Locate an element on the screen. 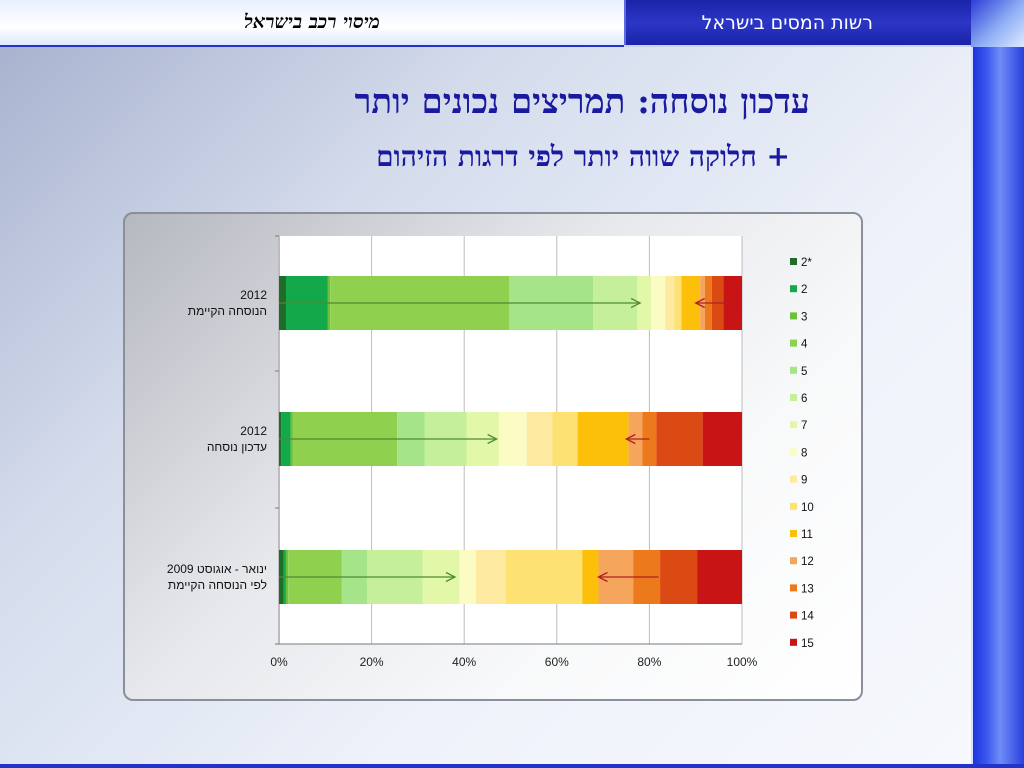 This screenshot has height=768, width=1024. header-right-banner: רשות המסים בישראל is located at coordinates (797, 22).